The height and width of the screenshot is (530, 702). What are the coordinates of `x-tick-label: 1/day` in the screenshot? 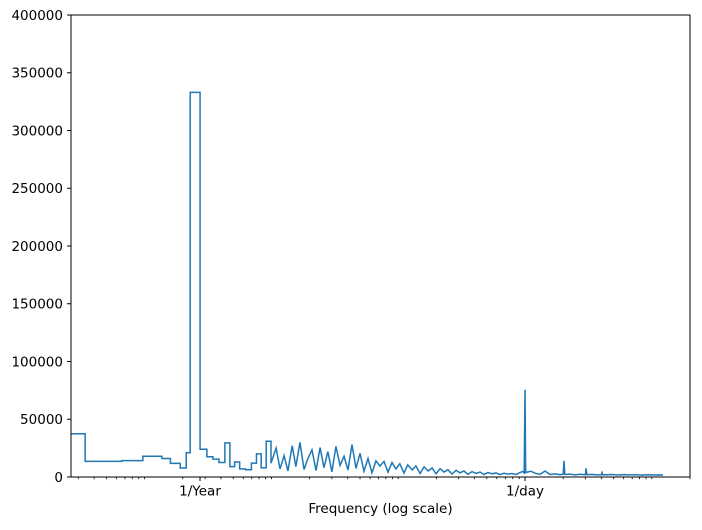 It's located at (525, 492).